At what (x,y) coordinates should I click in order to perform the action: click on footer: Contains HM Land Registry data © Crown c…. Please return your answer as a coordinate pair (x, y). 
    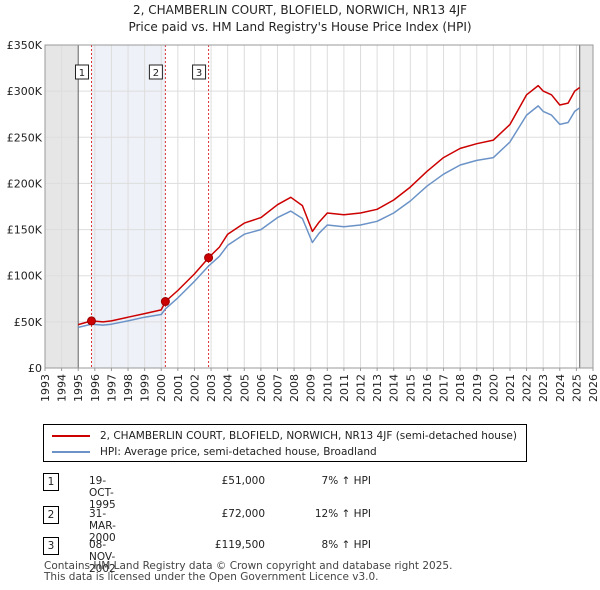
    Looking at the image, I should click on (248, 572).